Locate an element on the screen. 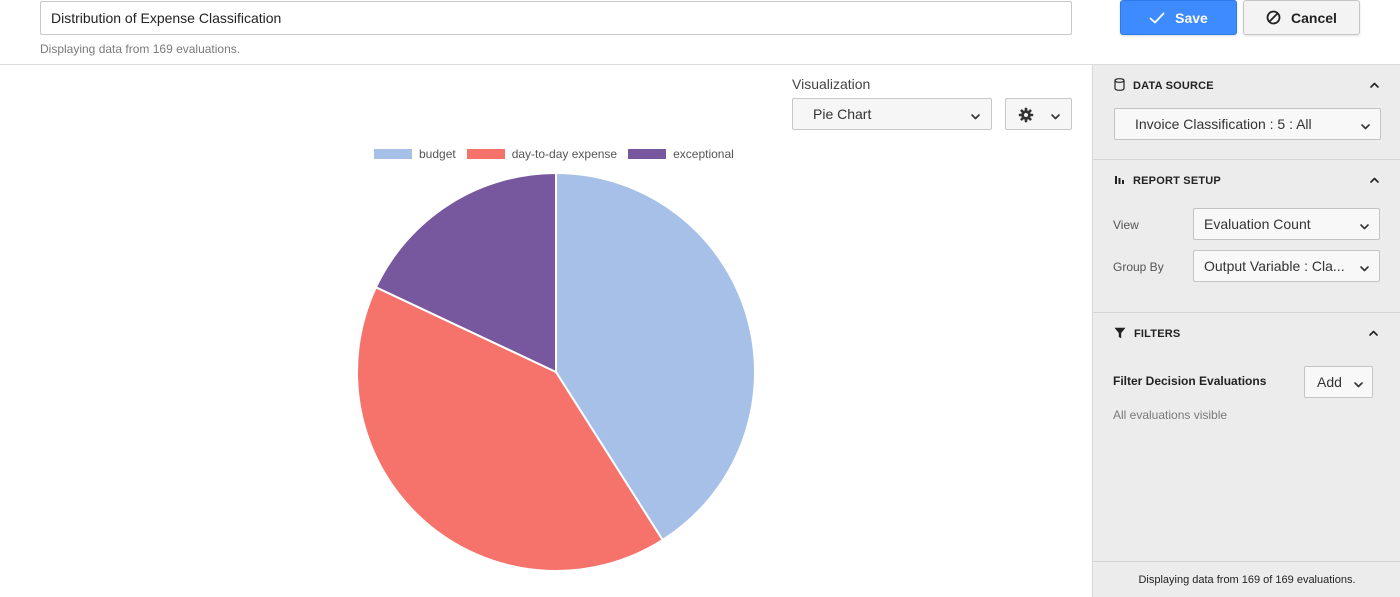 Image resolution: width=1400 pixels, height=597 pixels. filters-header: FILTERS is located at coordinates (1147, 334).